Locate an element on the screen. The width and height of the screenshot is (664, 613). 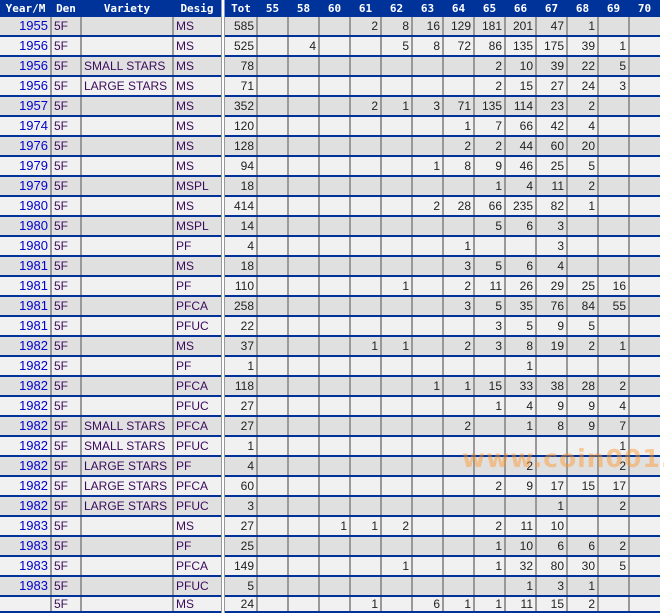
header-grade-68: 68 is located at coordinates (582, 8).